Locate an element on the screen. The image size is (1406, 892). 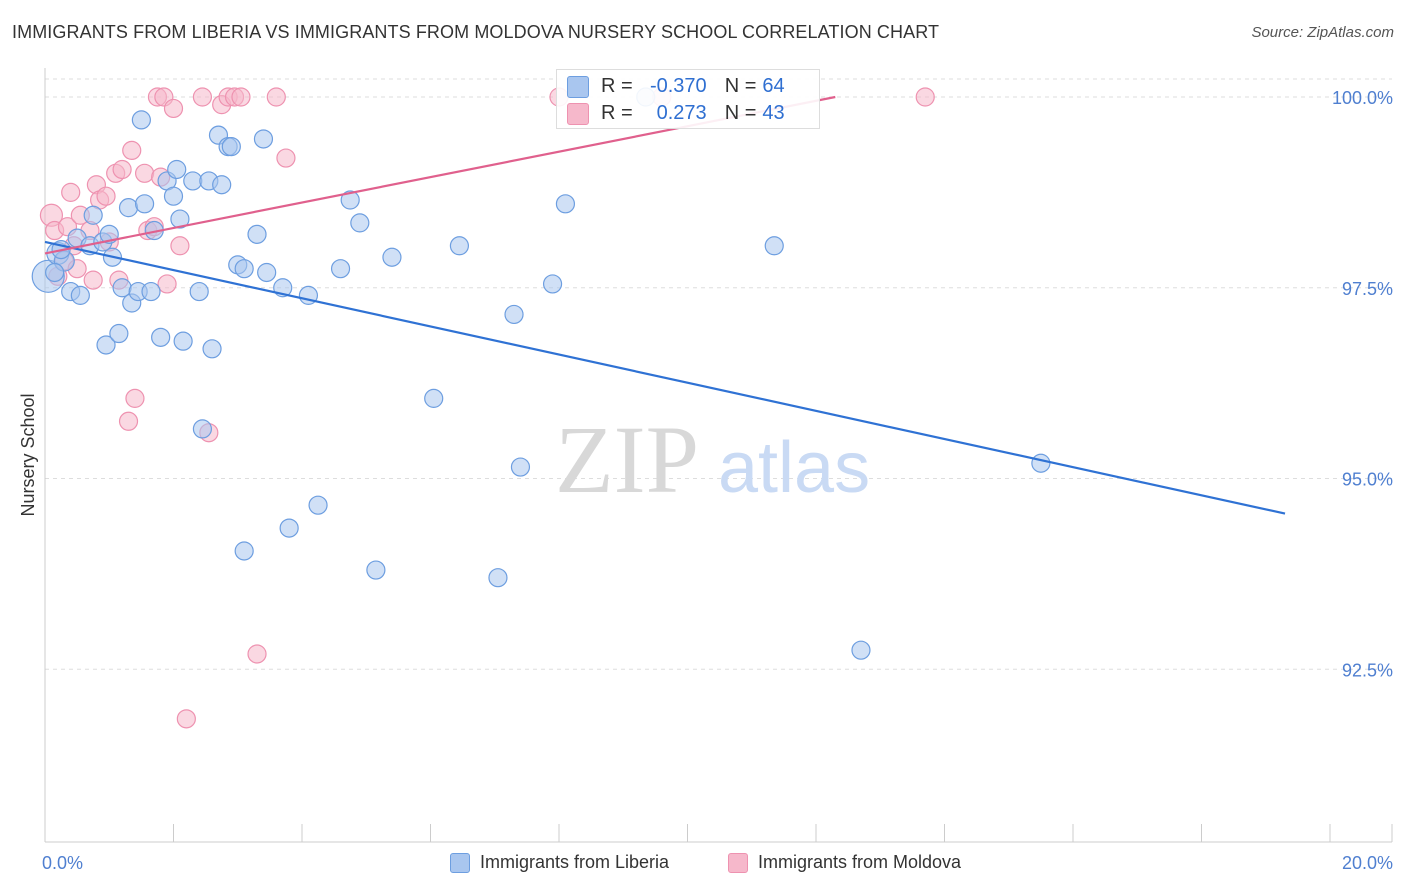
watermark-zip: ZIP is located at coordinates (627, 459).